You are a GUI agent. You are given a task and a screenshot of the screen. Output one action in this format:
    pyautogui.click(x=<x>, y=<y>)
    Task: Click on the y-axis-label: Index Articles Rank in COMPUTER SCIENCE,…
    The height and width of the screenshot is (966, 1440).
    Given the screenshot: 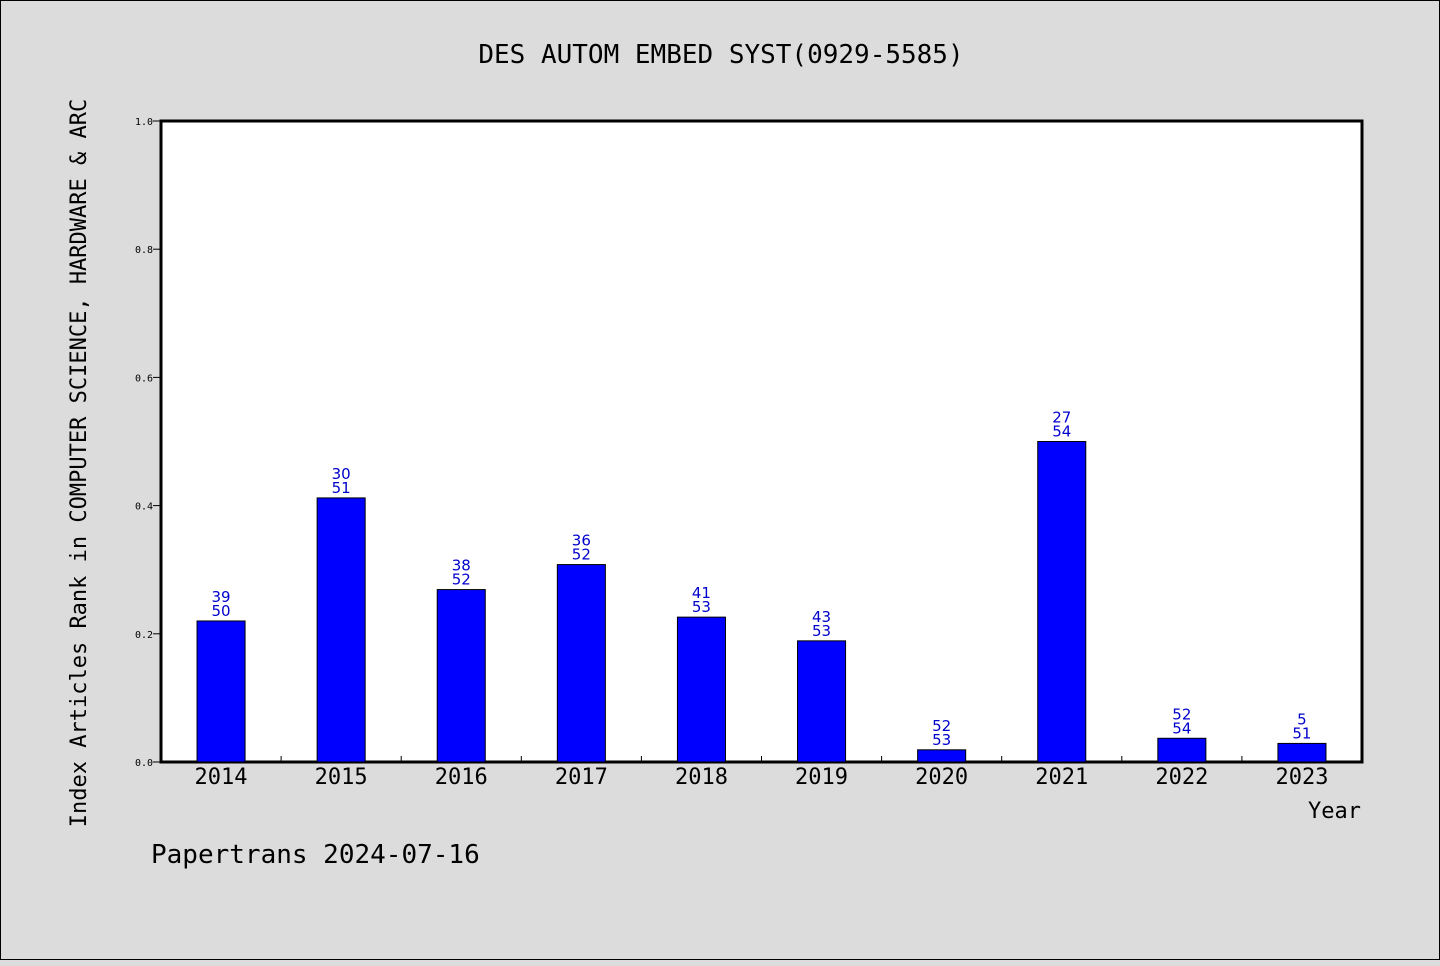 What is the action you would take?
    pyautogui.click(x=79, y=463)
    